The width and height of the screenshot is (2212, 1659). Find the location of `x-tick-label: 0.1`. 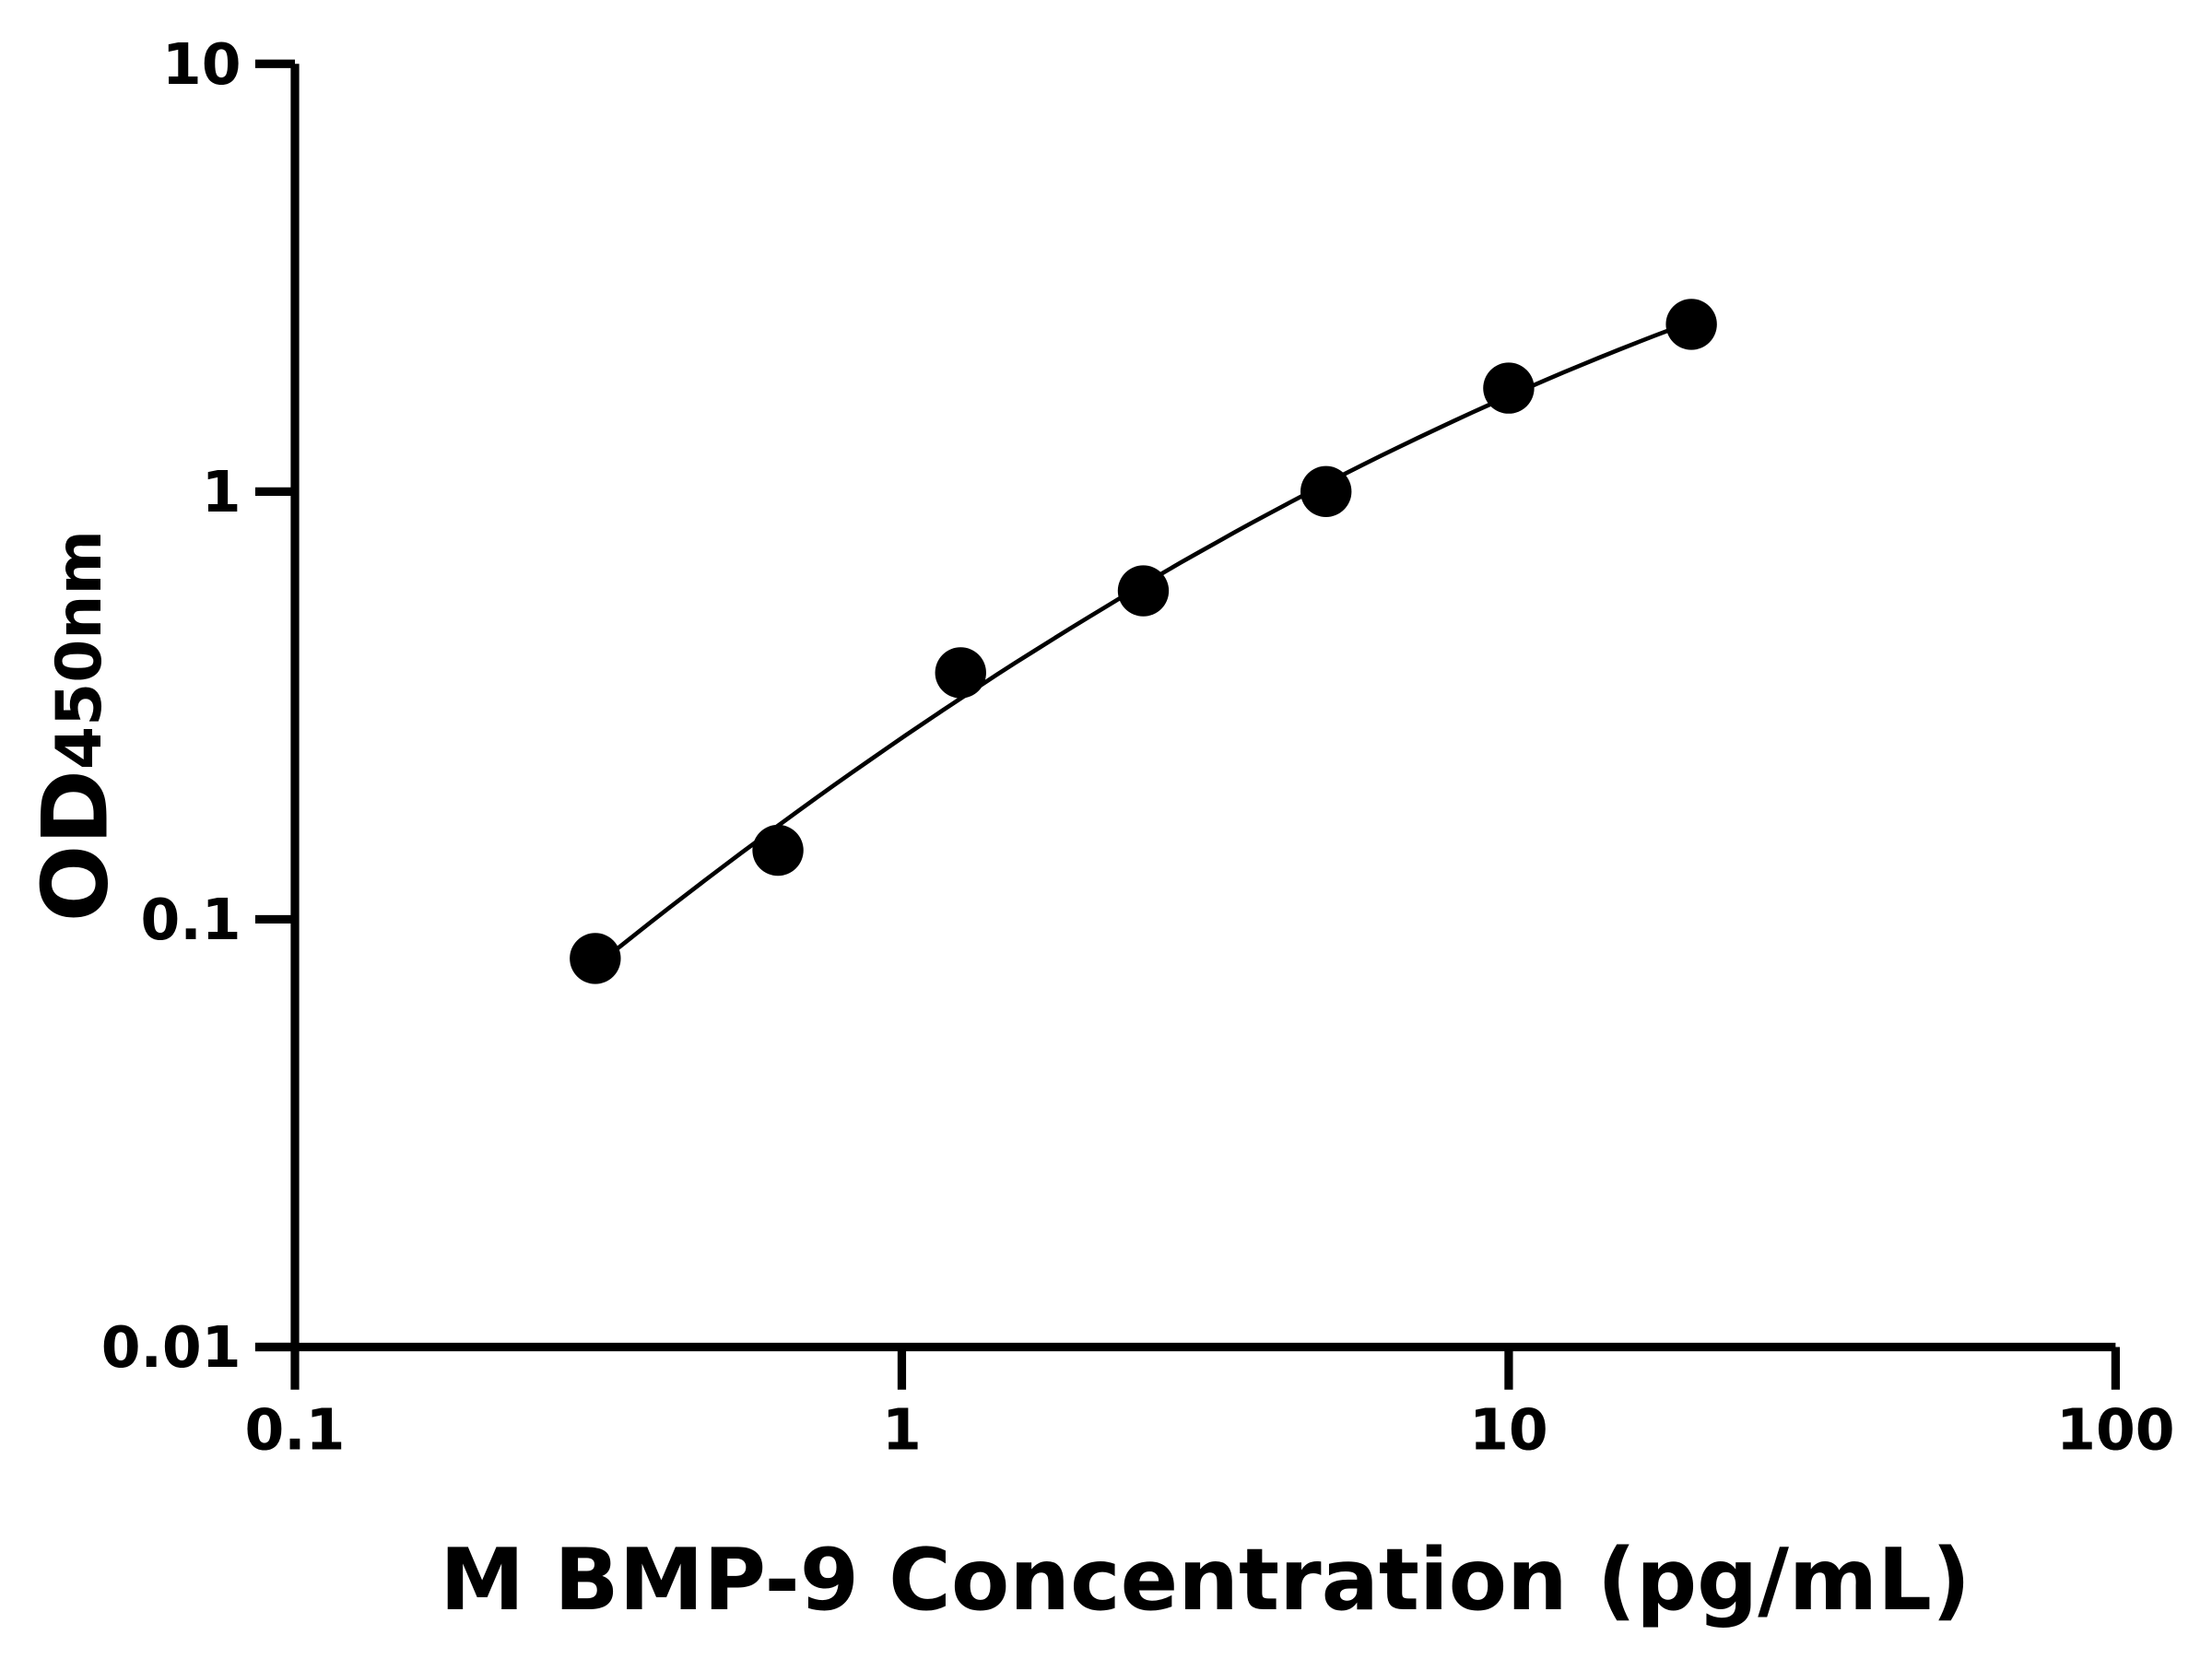

x-tick-label: 0.1 is located at coordinates (295, 1429).